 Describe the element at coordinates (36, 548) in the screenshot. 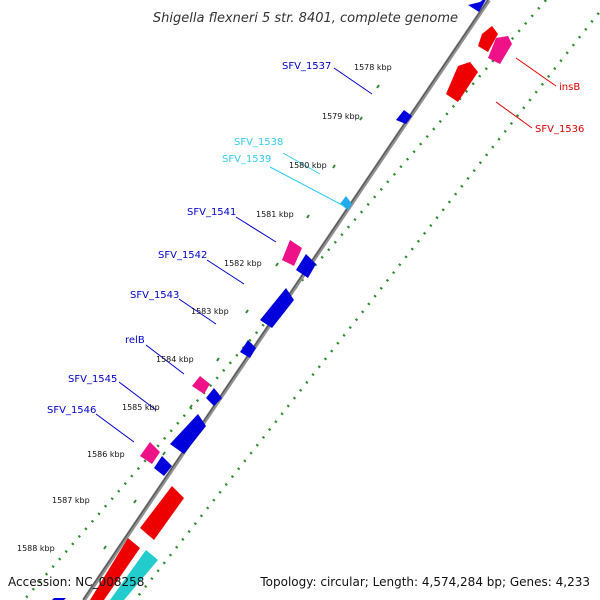

I see `tick-label: 1588 kbp` at that location.